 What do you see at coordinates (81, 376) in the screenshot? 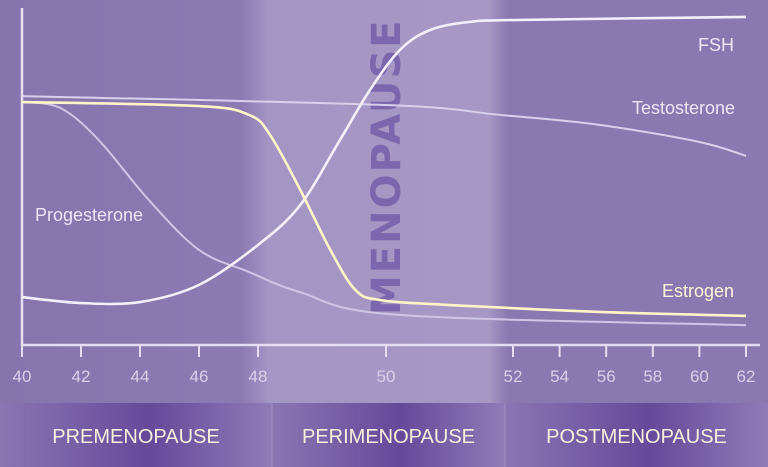
I see `x-tick-label: 42` at bounding box center [81, 376].